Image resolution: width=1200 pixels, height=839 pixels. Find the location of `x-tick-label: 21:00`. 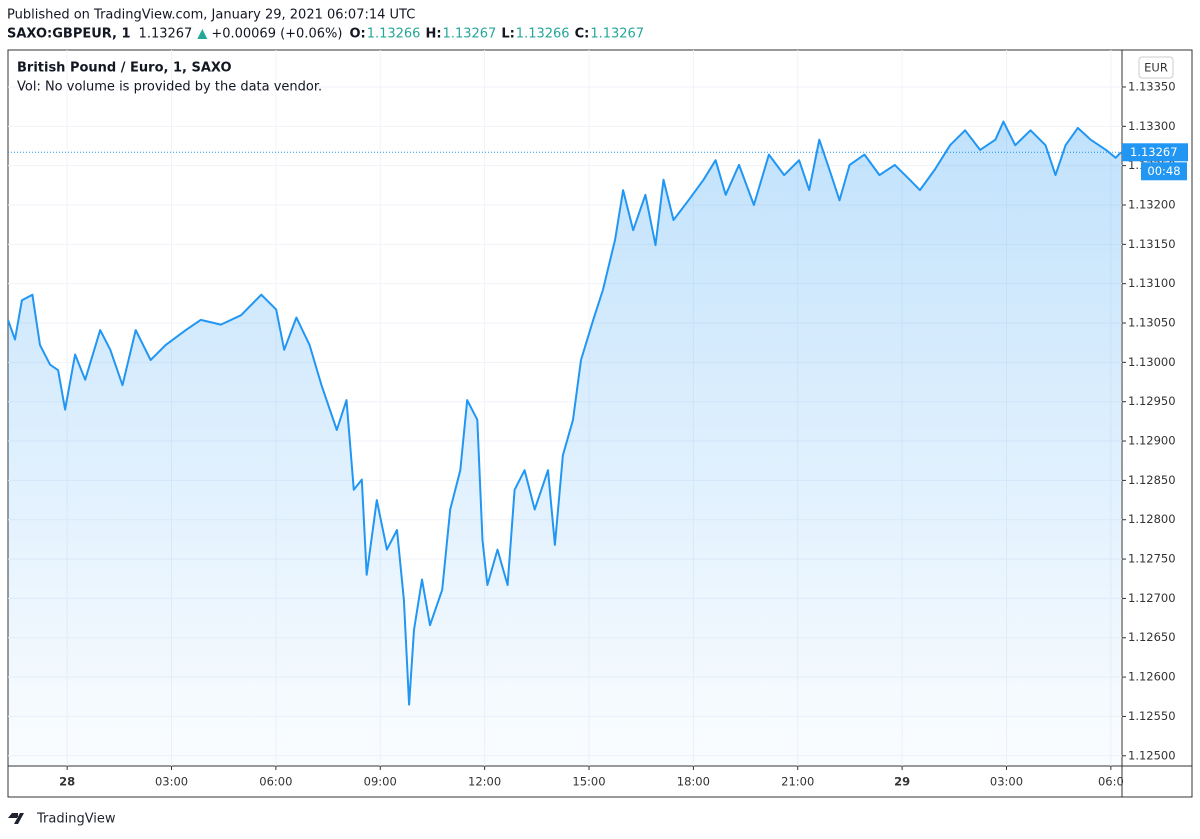

x-tick-label: 21:00 is located at coordinates (797, 782).